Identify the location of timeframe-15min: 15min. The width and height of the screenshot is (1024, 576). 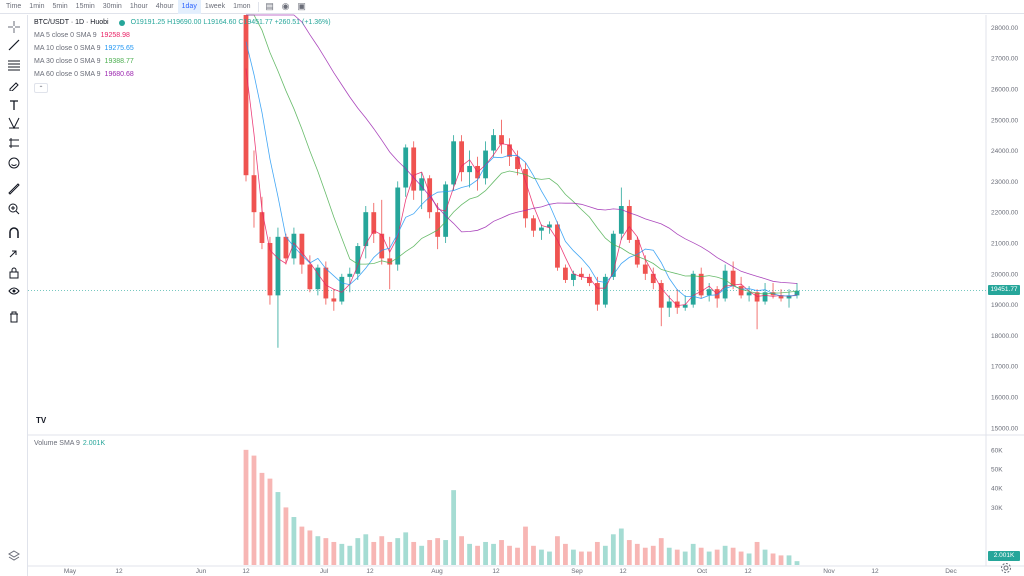
(85, 6).